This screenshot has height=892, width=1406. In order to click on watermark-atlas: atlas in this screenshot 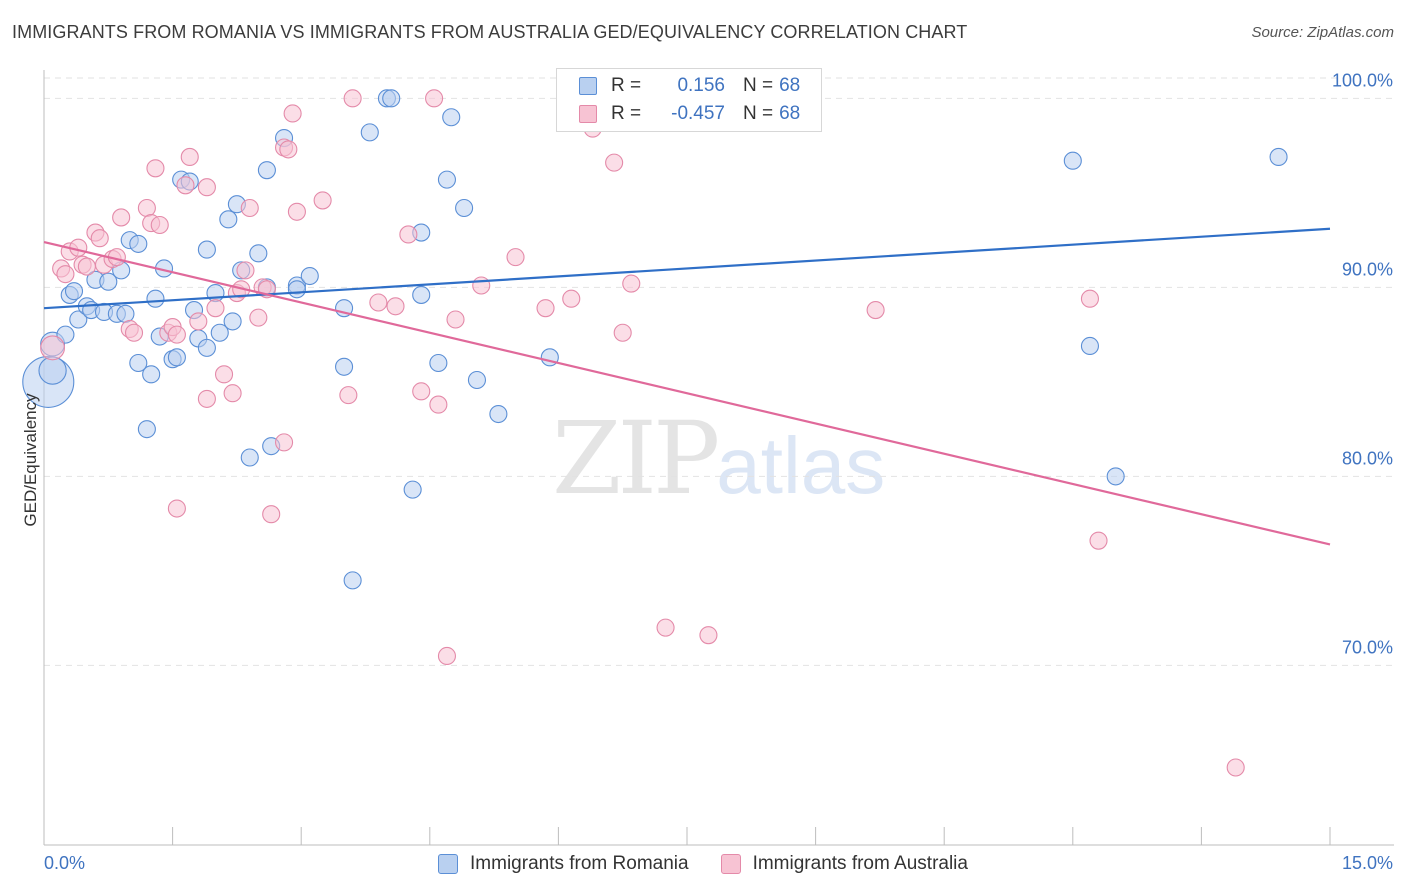, I will do `click(801, 465)`.